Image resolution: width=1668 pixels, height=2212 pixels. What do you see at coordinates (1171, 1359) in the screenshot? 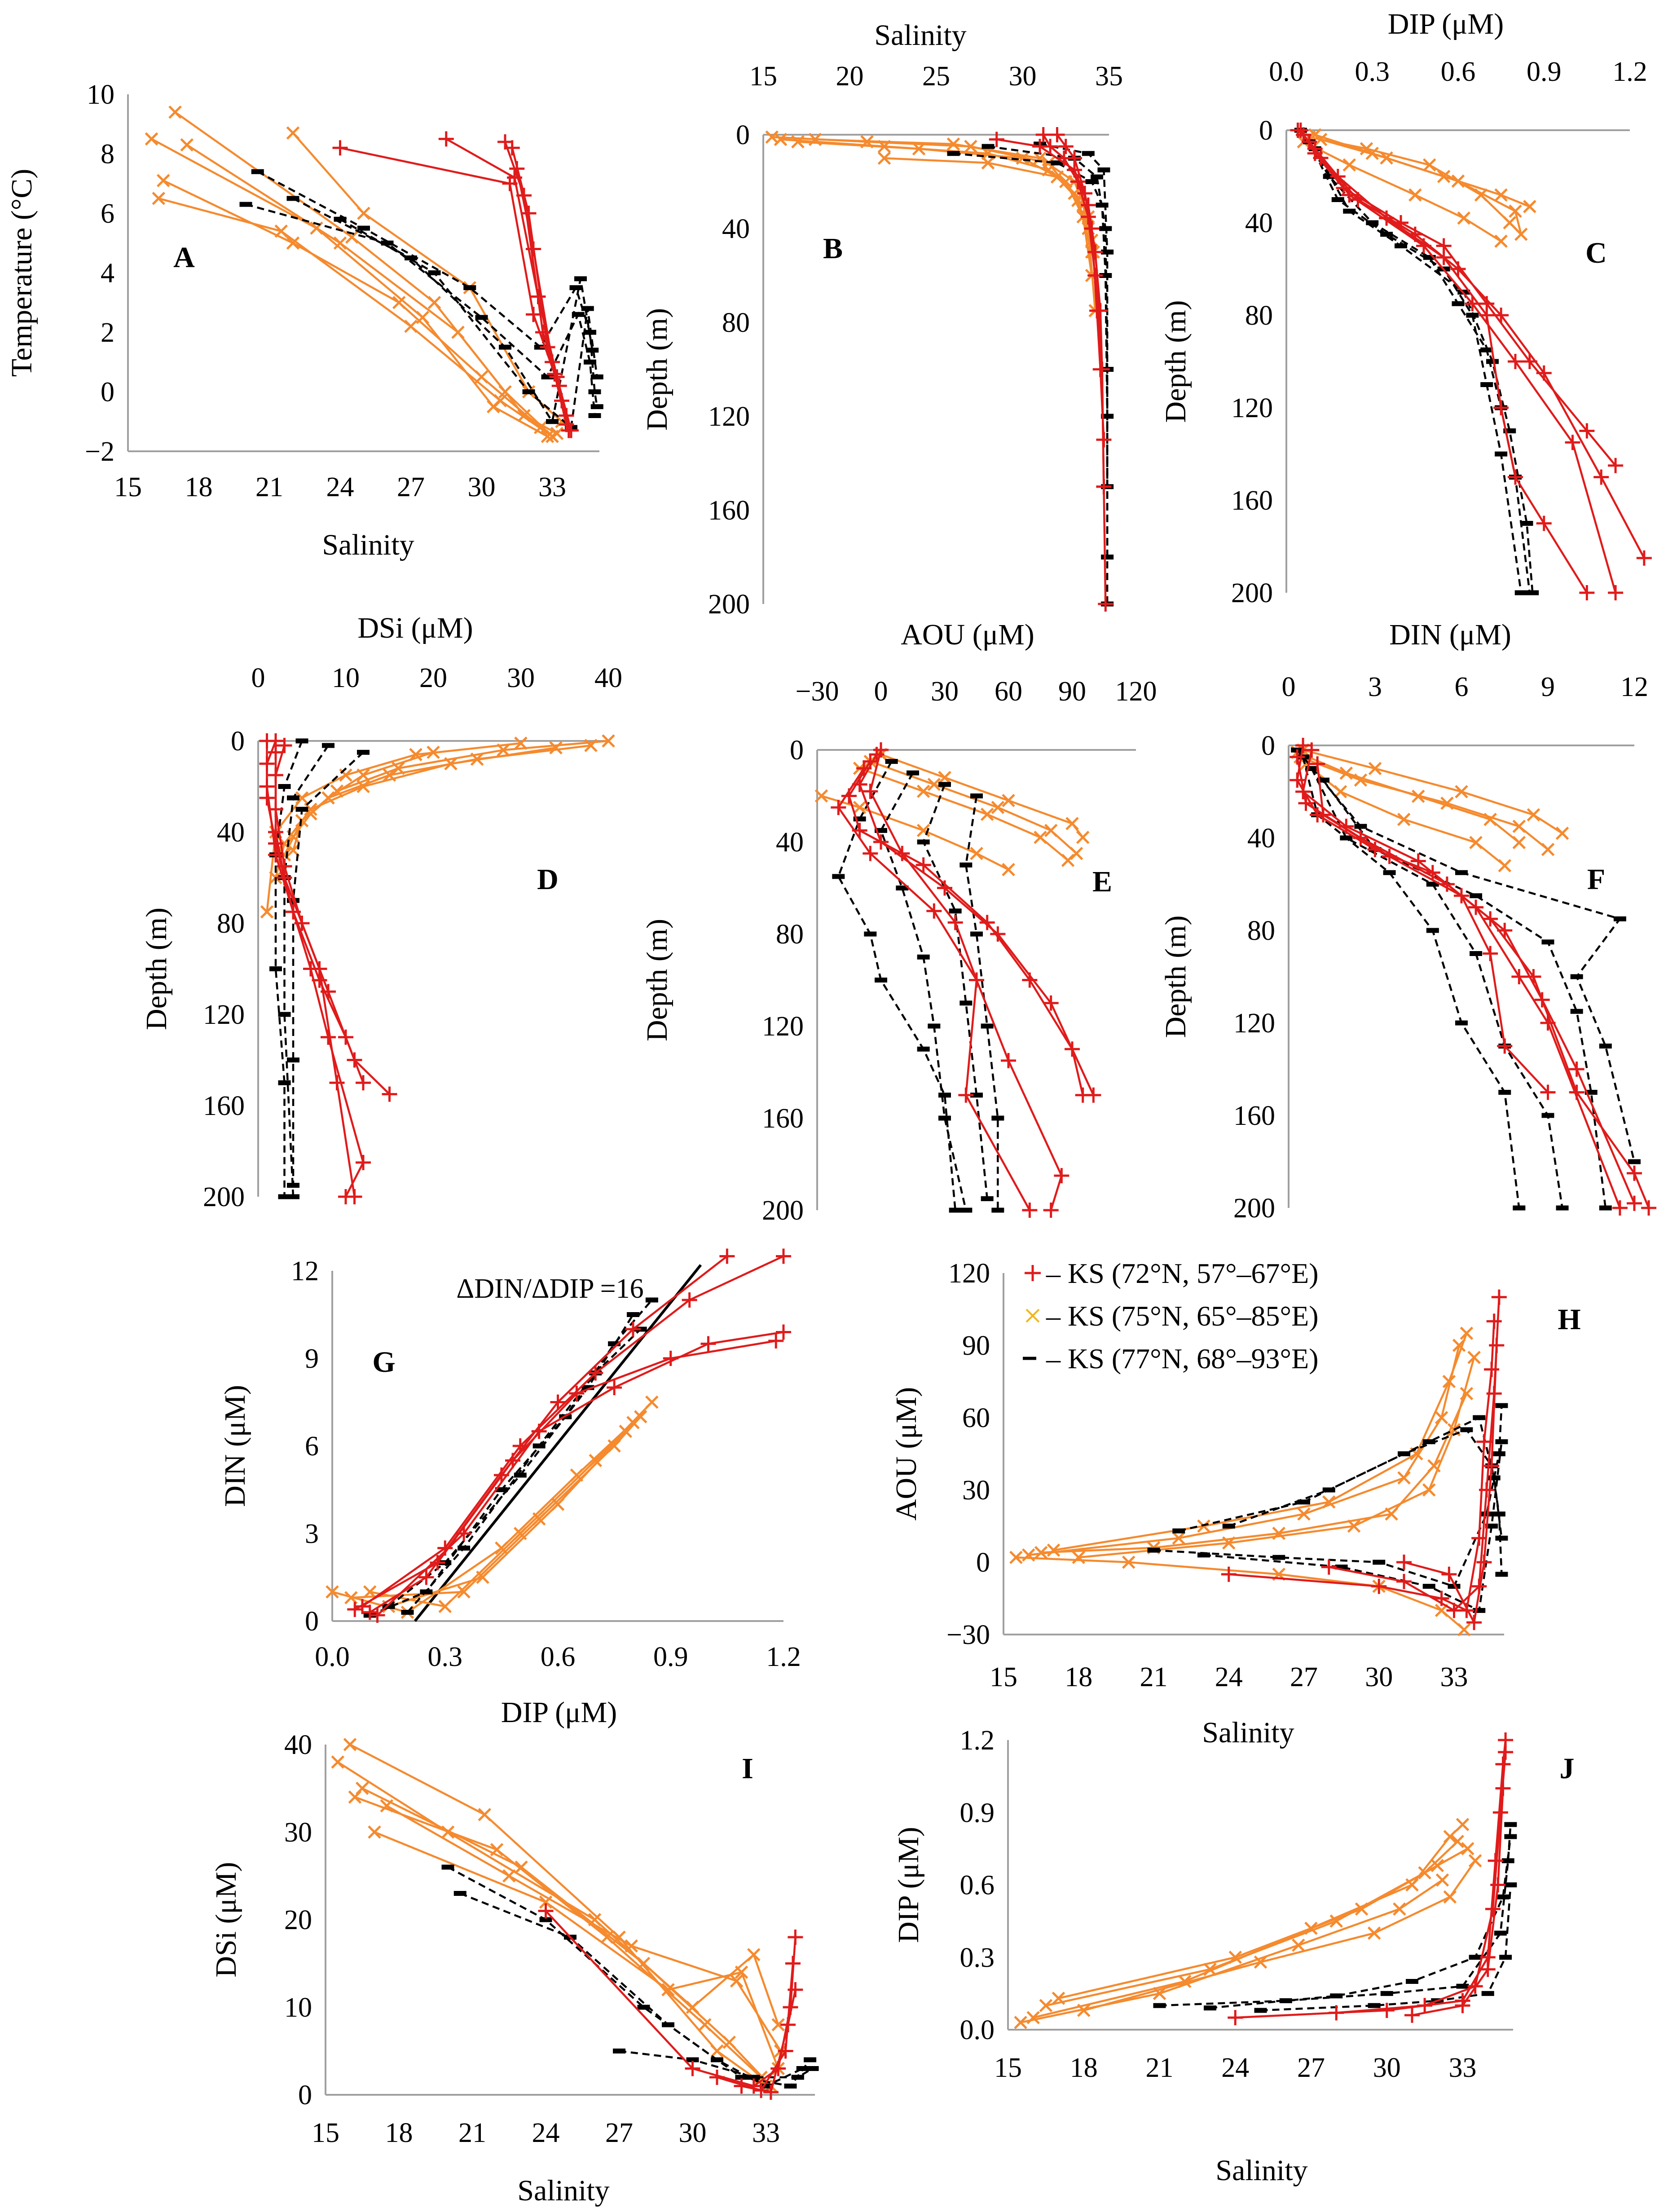
I see `legend-entry-ks77: – KS (77°N, 68°–93°E)` at bounding box center [1171, 1359].